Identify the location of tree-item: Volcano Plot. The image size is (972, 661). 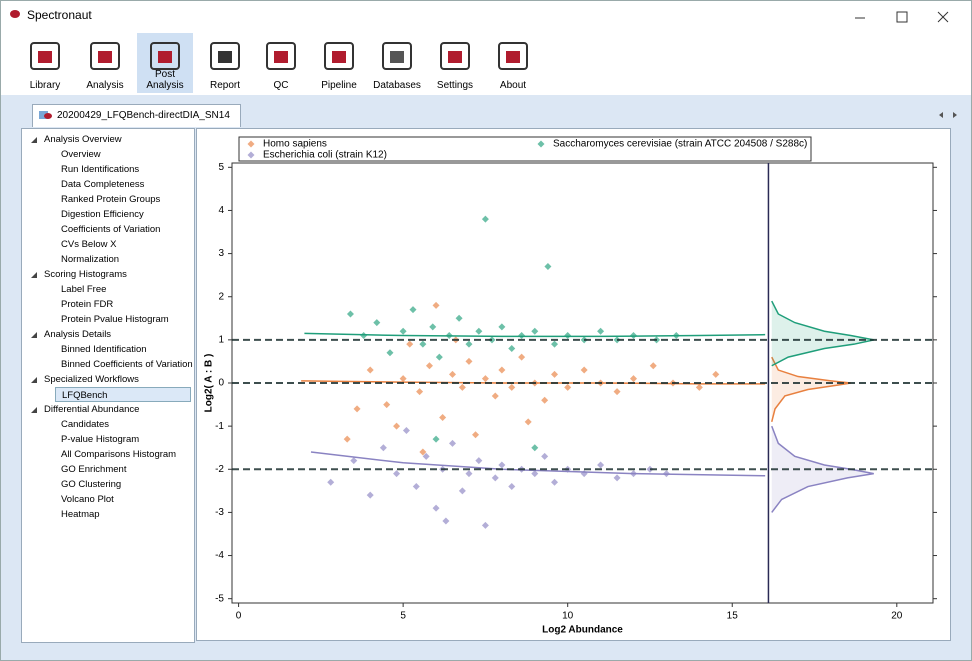
(87, 499).